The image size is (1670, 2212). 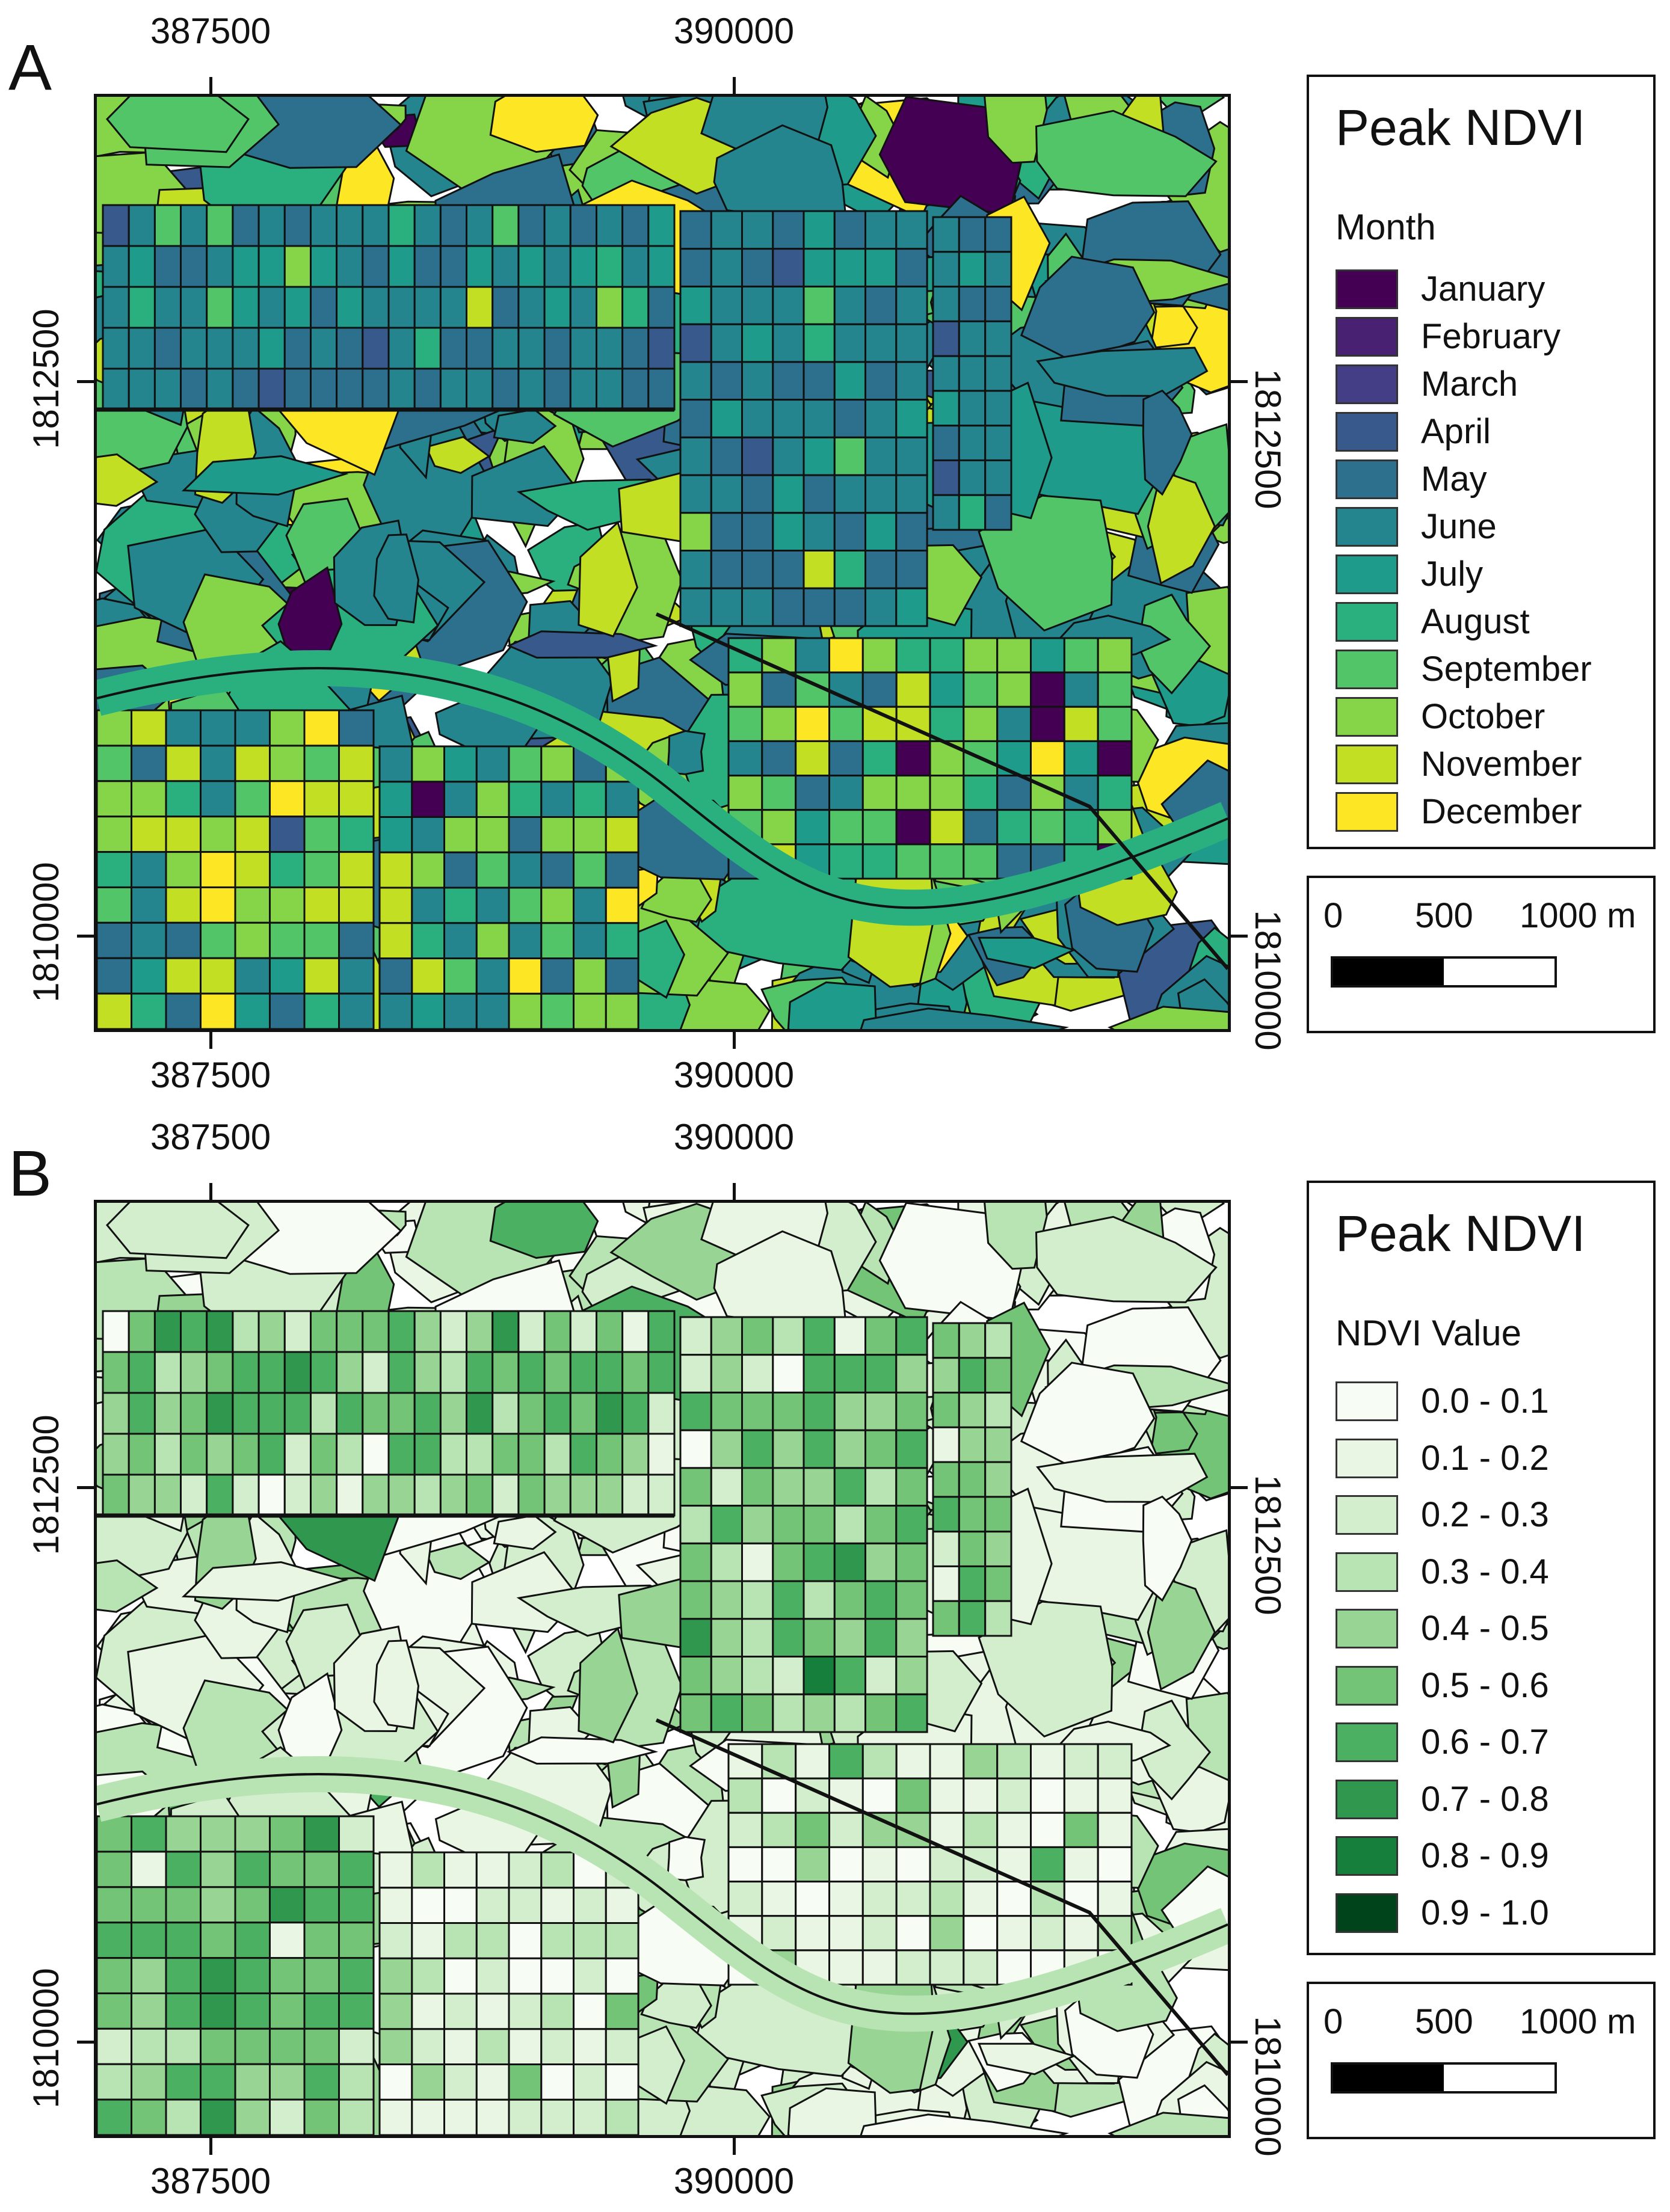 I want to click on legend-label: June, so click(x=1459, y=526).